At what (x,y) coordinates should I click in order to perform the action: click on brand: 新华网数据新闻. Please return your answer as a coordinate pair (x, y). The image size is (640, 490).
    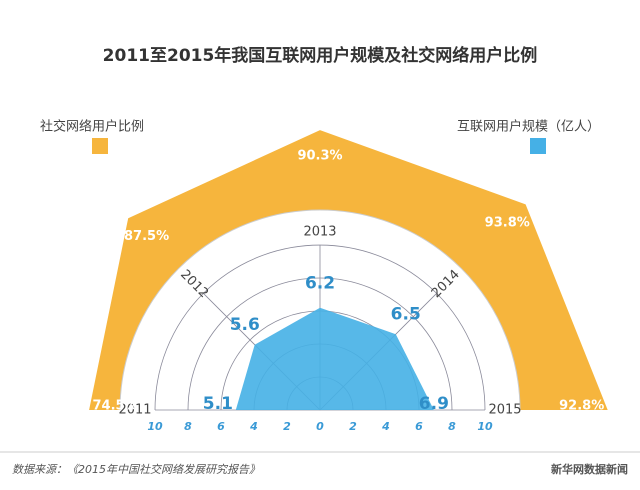
    Looking at the image, I should click on (589, 469).